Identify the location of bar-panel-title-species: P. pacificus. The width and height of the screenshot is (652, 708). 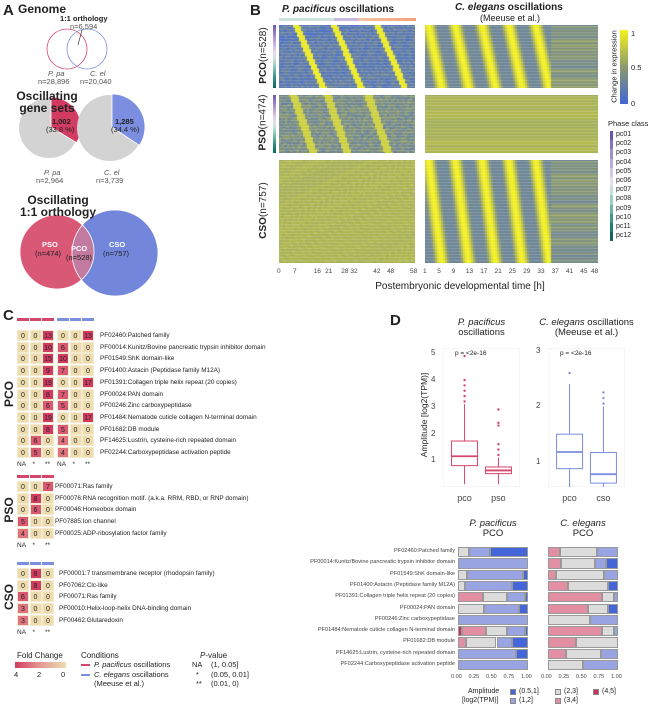
(493, 523).